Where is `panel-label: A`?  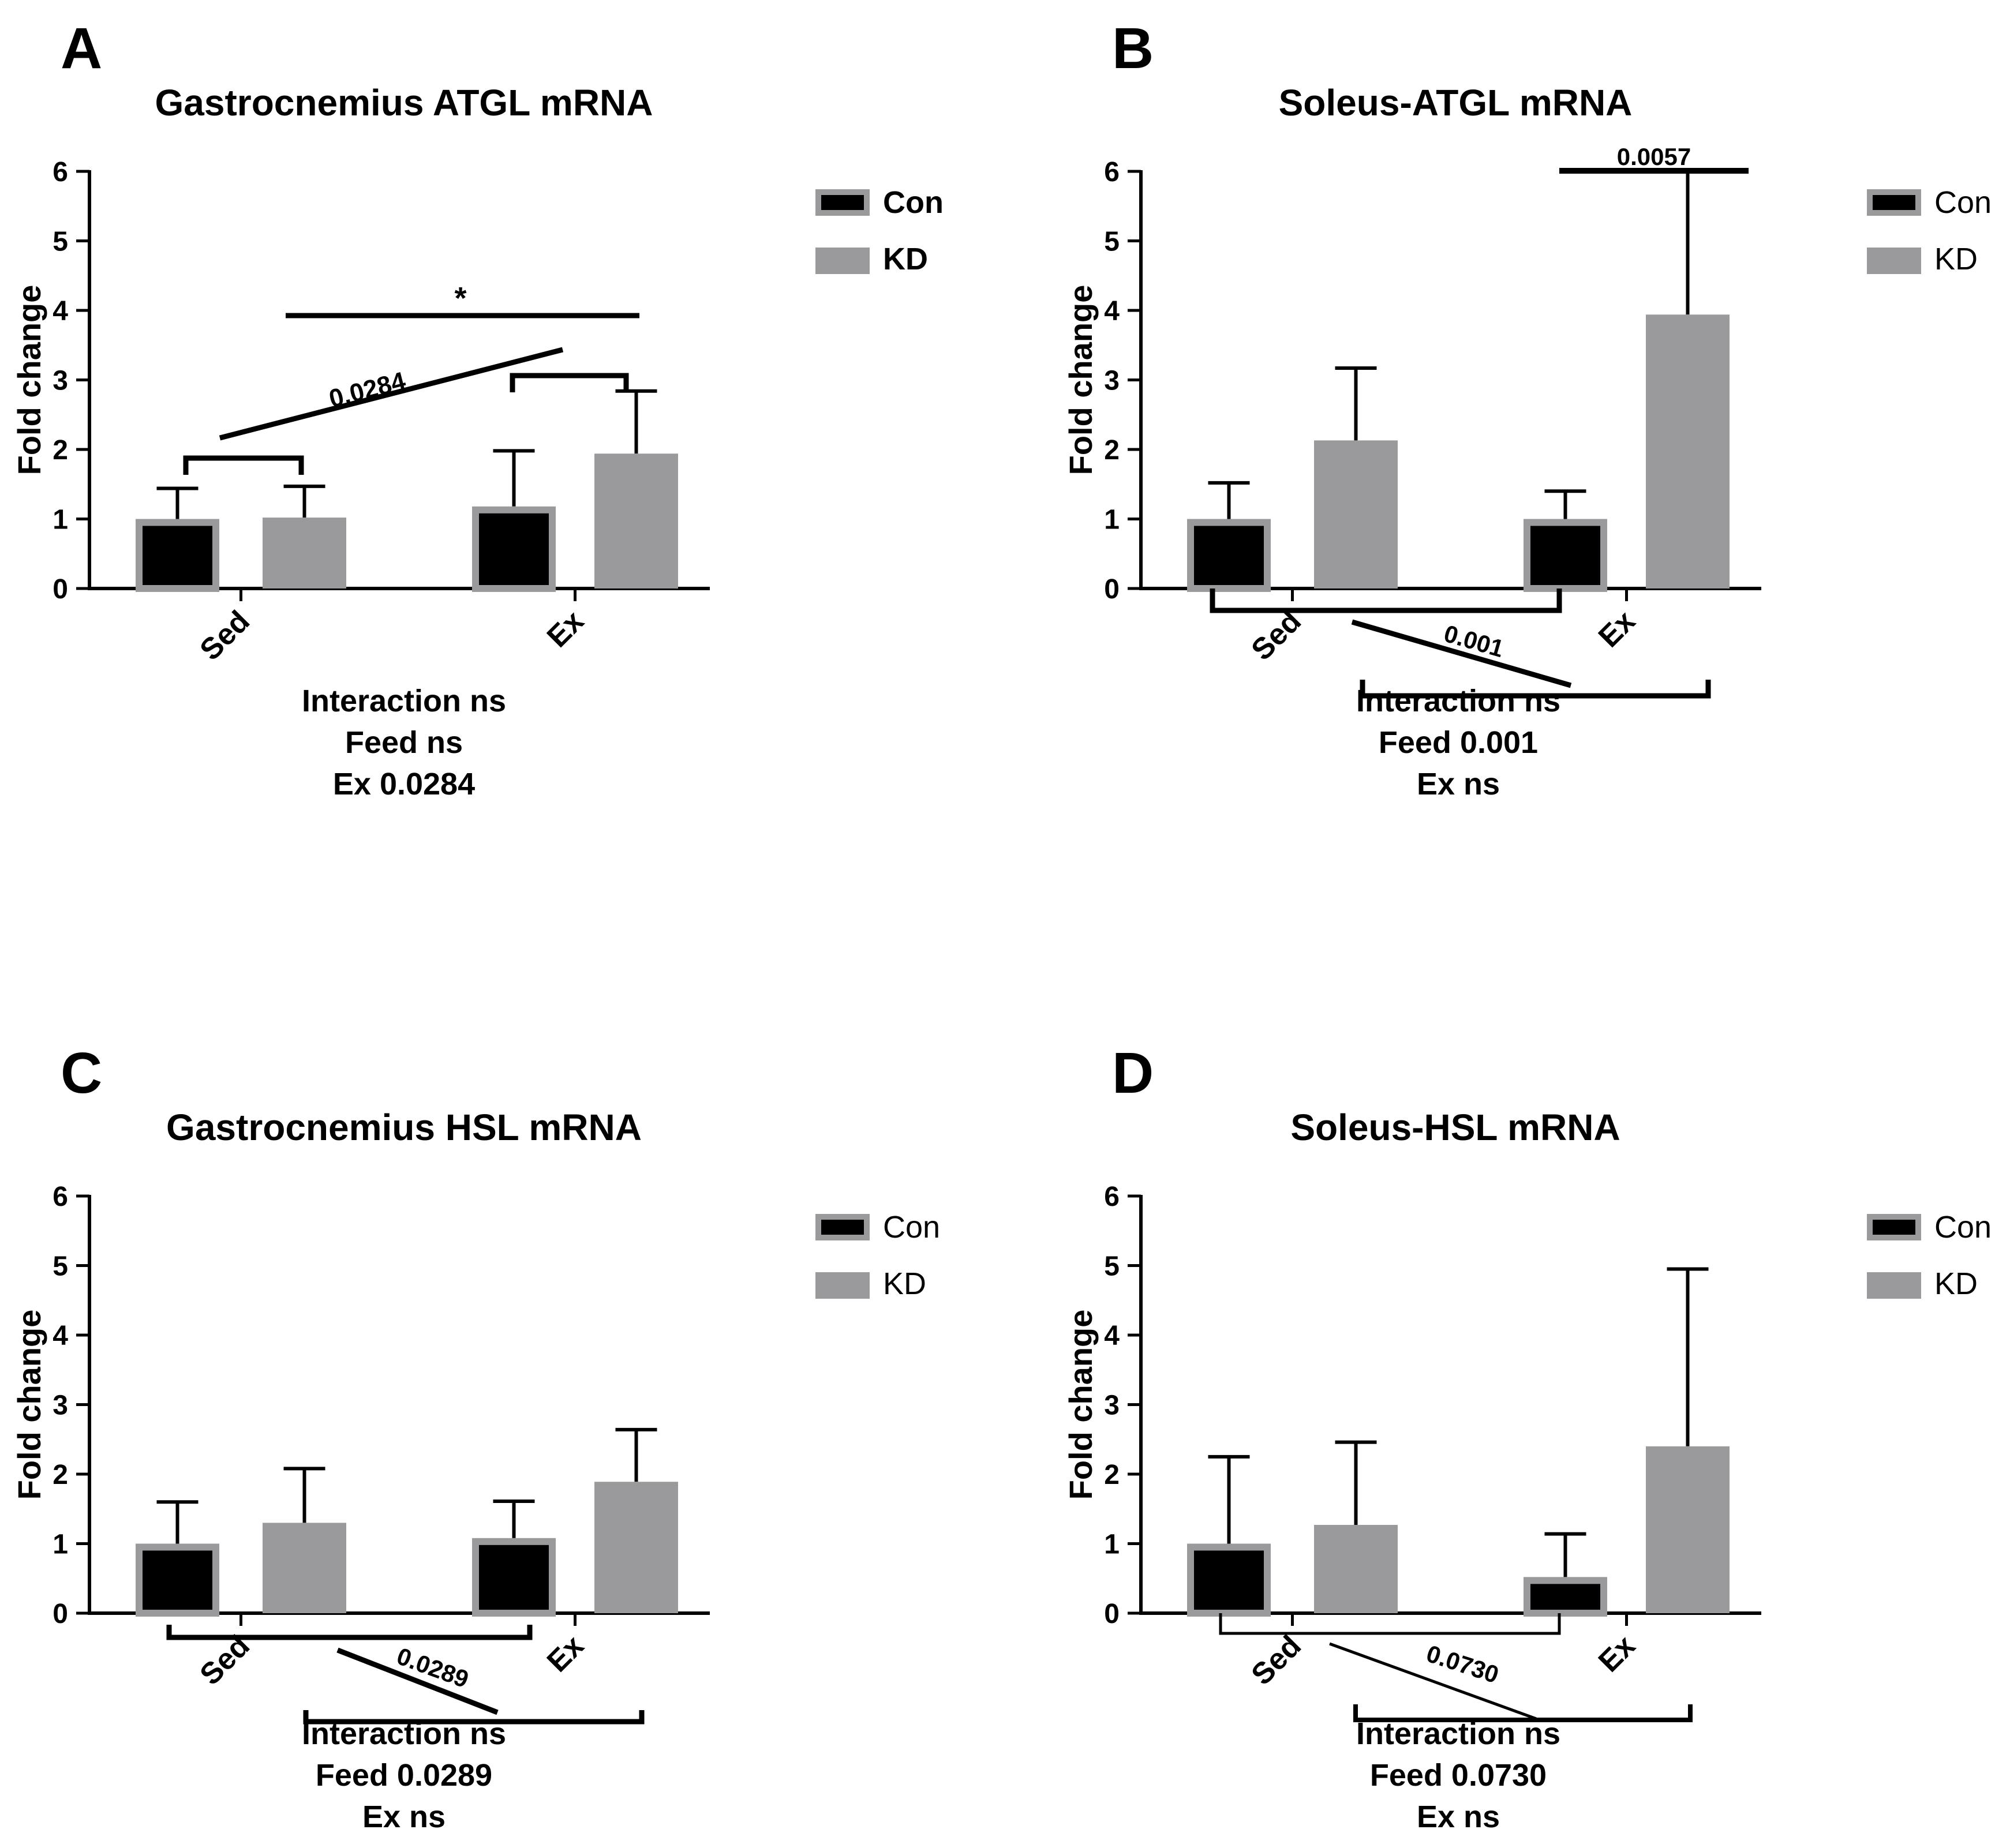
panel-label: A is located at coordinates (81, 48).